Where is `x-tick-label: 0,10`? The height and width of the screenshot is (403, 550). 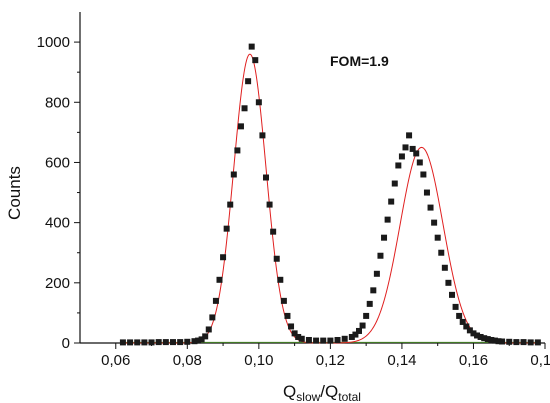 x-tick-label: 0,10 is located at coordinates (258, 360).